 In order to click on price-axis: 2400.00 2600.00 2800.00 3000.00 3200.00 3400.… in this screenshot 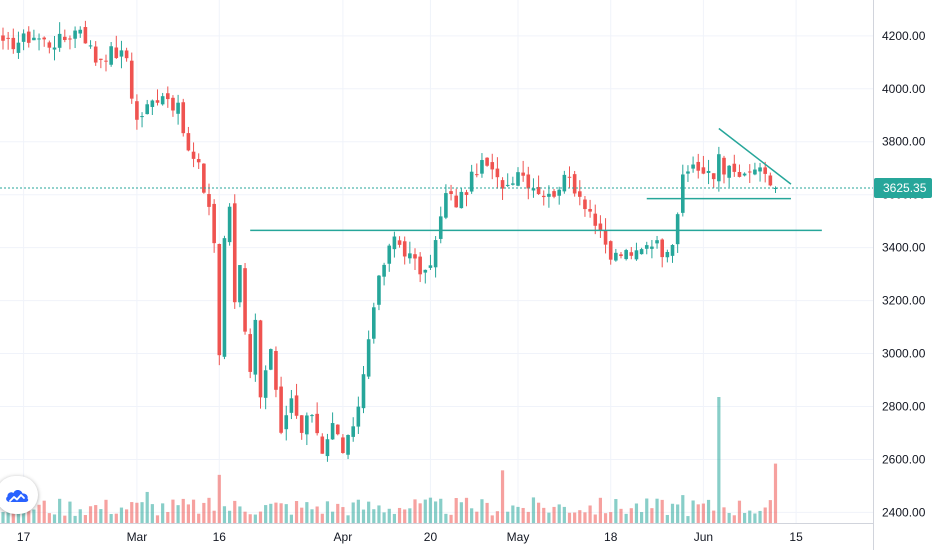, I will do `click(904, 274)`.